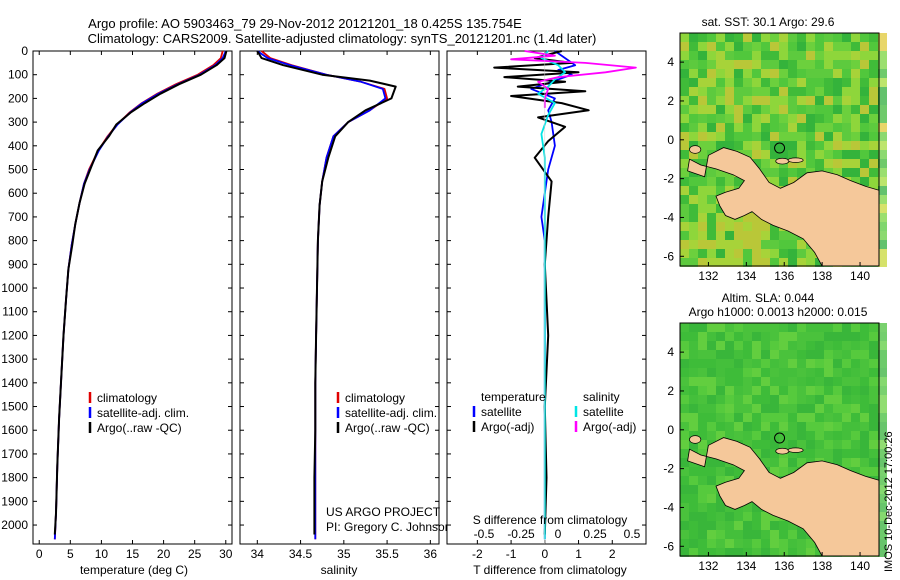  I want to click on y-tick-label: 1400, so click(14, 383).